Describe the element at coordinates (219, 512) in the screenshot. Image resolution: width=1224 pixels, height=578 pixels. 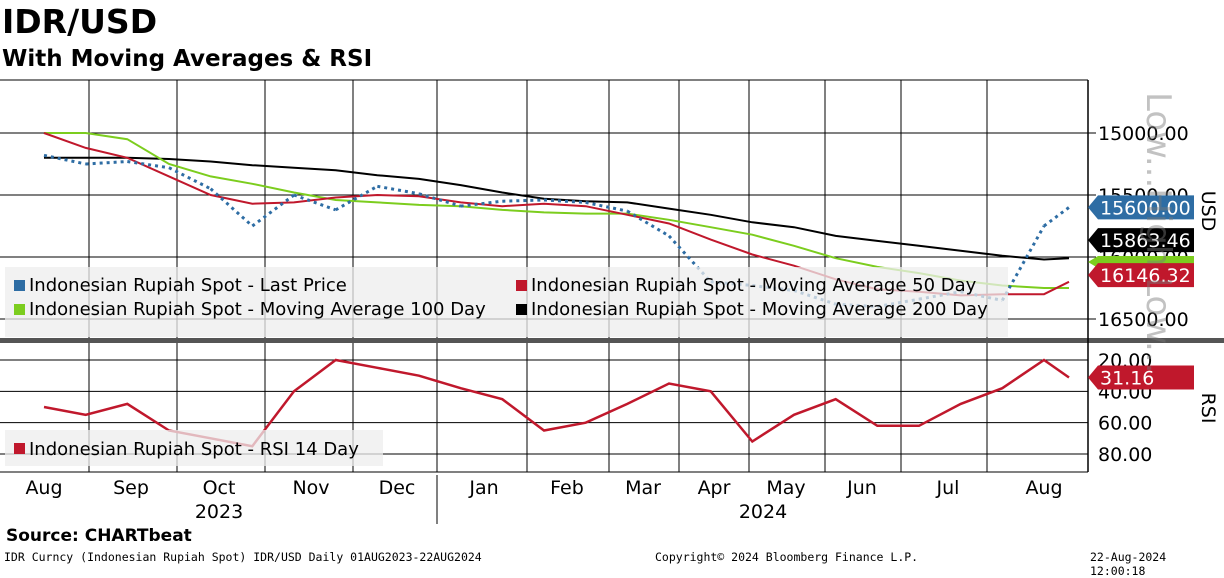
I see `x-year-label: 2023` at that location.